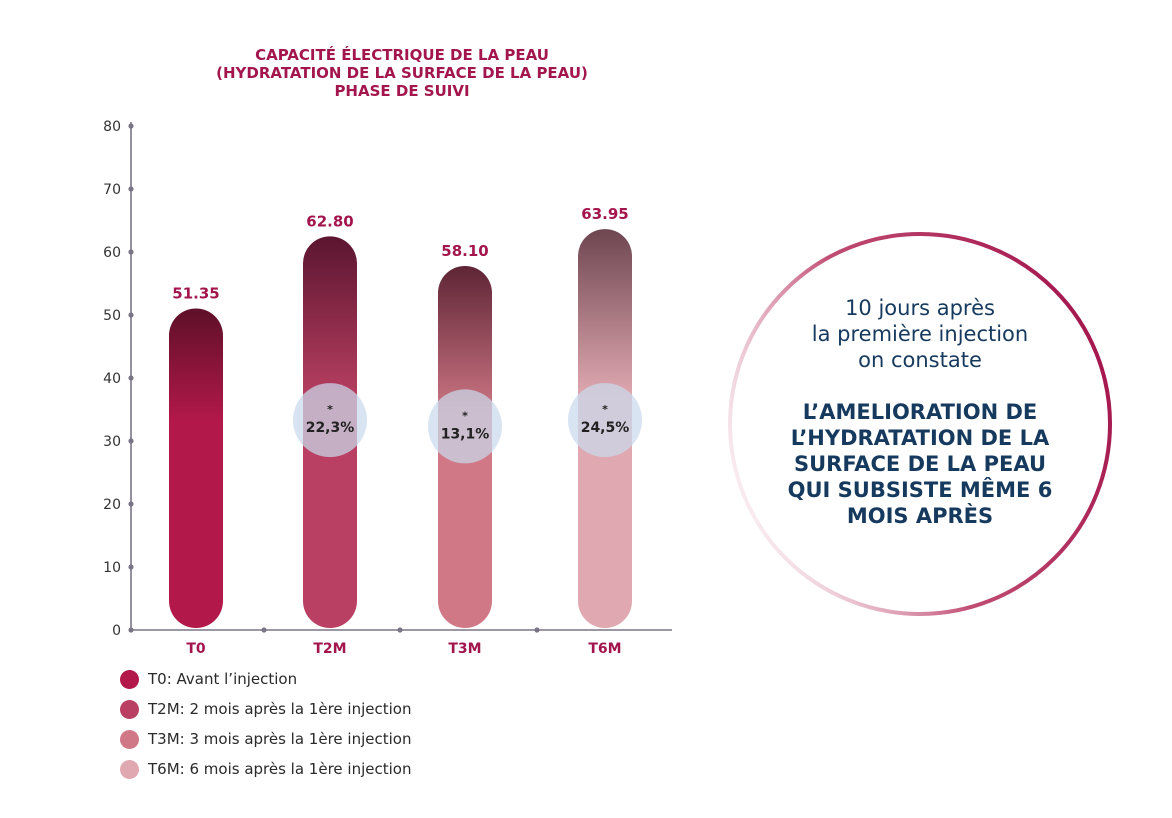 The image size is (1172, 818). I want to click on y-tick-label: 80, so click(112, 127).